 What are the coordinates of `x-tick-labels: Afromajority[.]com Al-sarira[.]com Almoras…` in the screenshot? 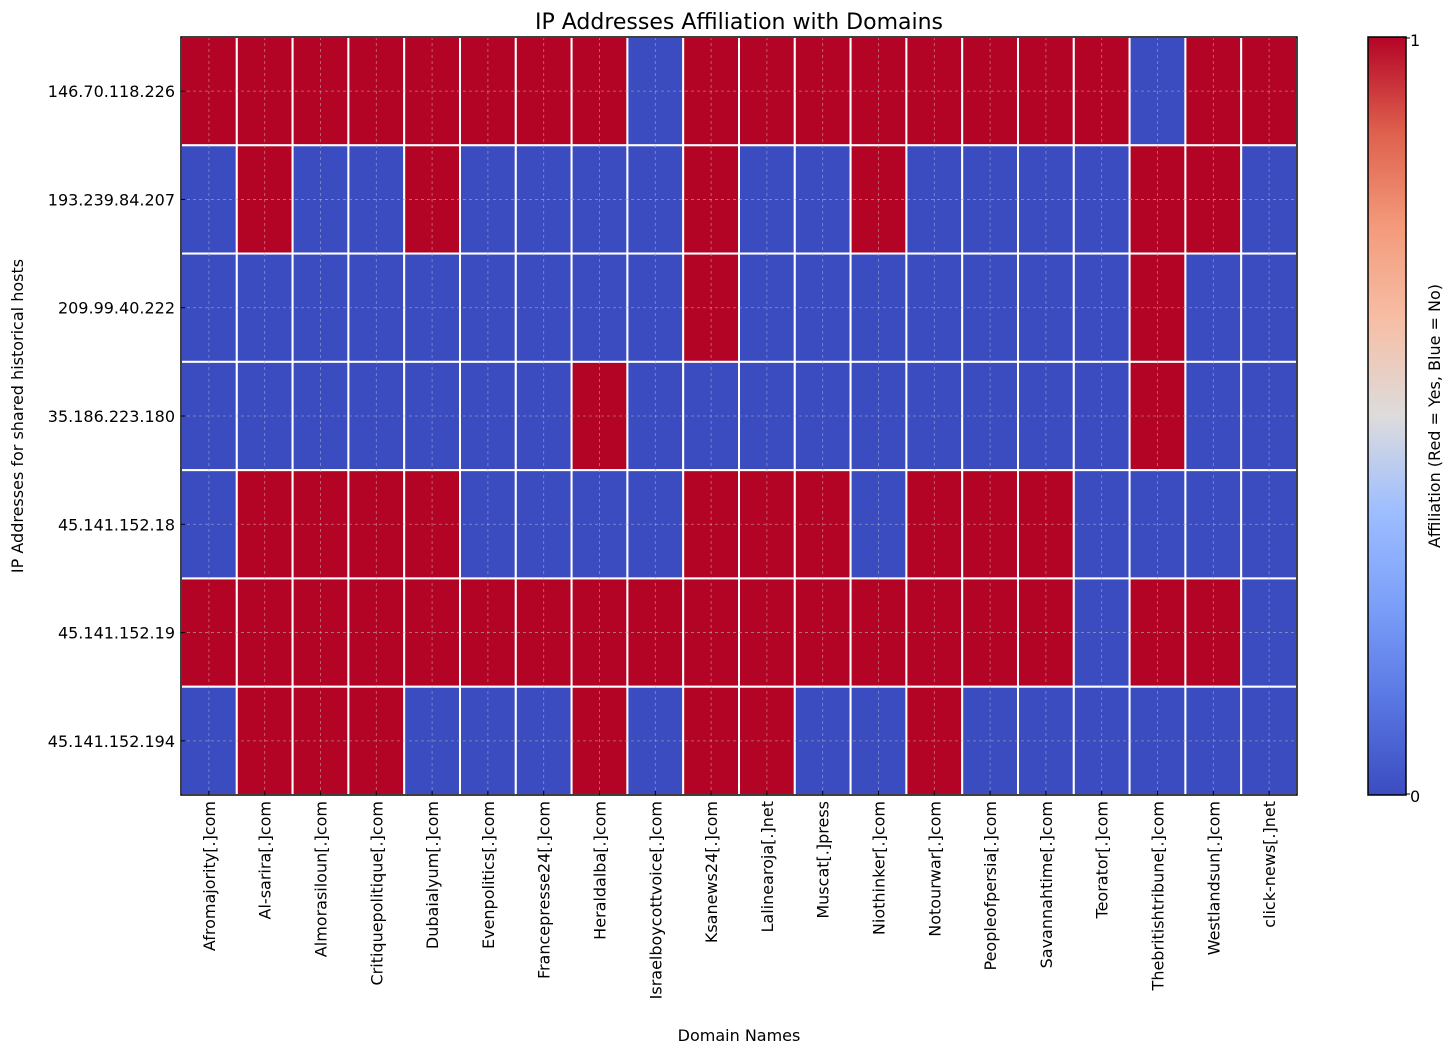 It's located at (739, 895).